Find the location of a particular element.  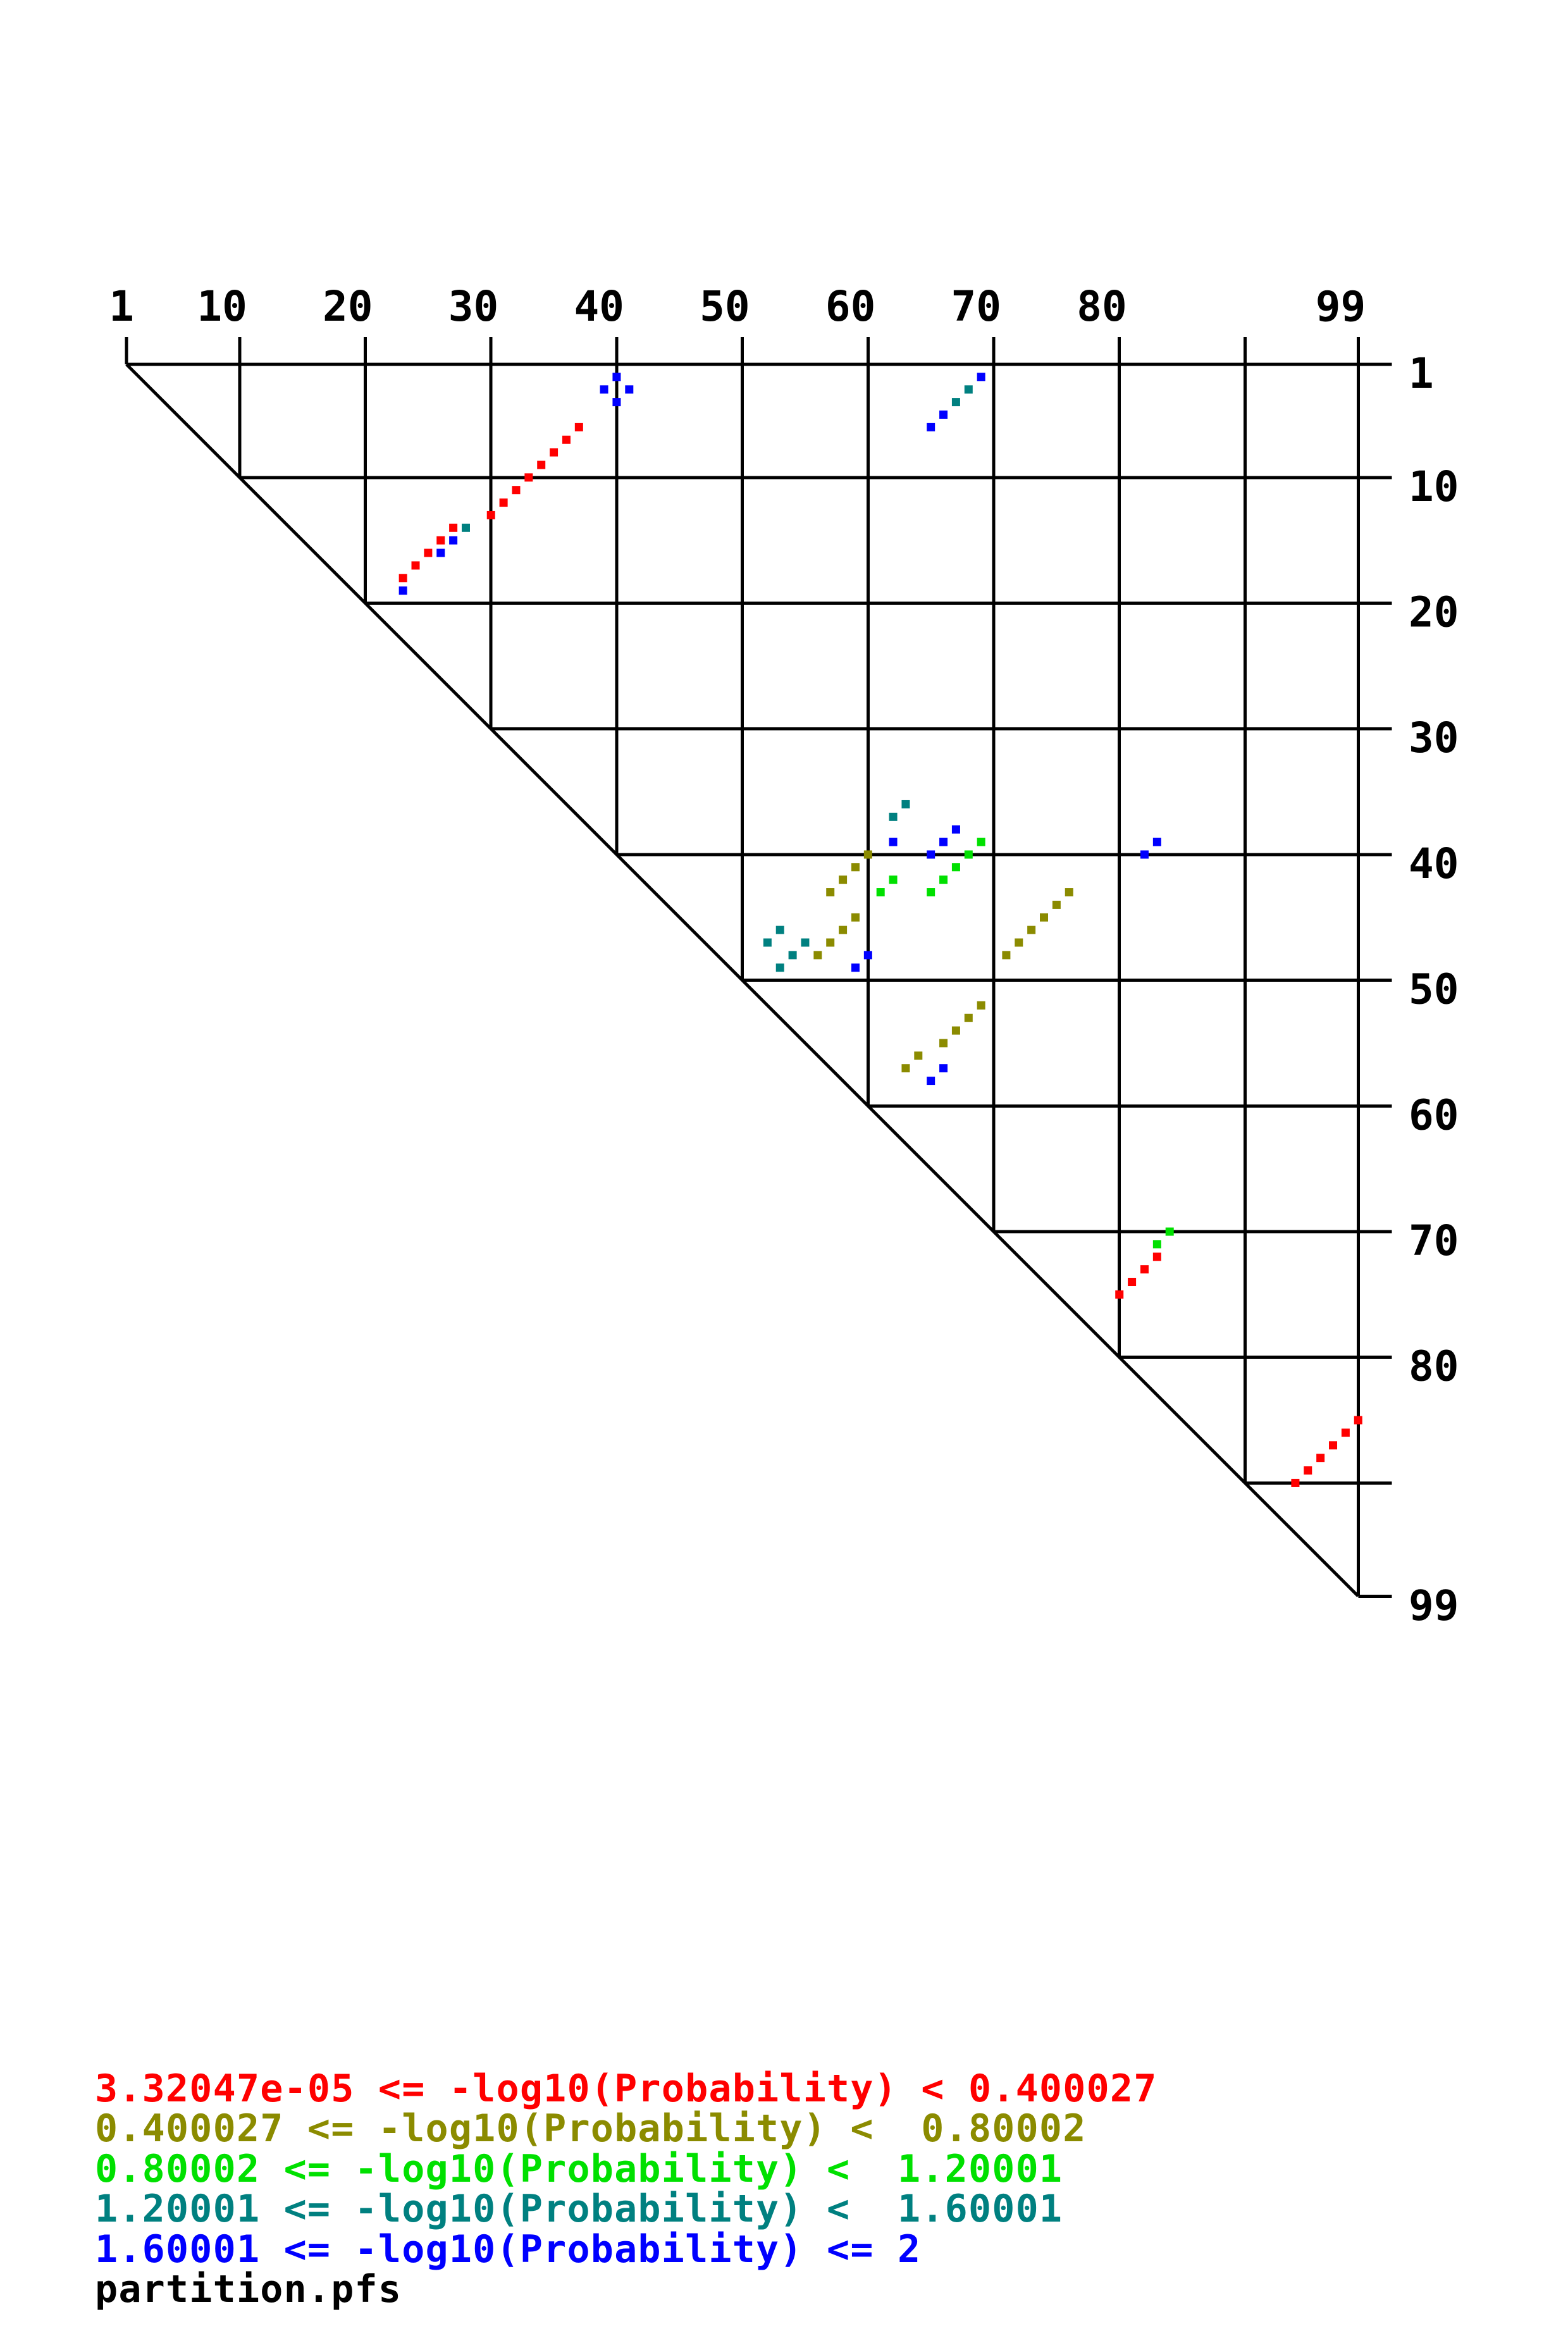

legend-line-3: 0.80002 <= -log10(Probability) < 1.20001 is located at coordinates (579, 2168).